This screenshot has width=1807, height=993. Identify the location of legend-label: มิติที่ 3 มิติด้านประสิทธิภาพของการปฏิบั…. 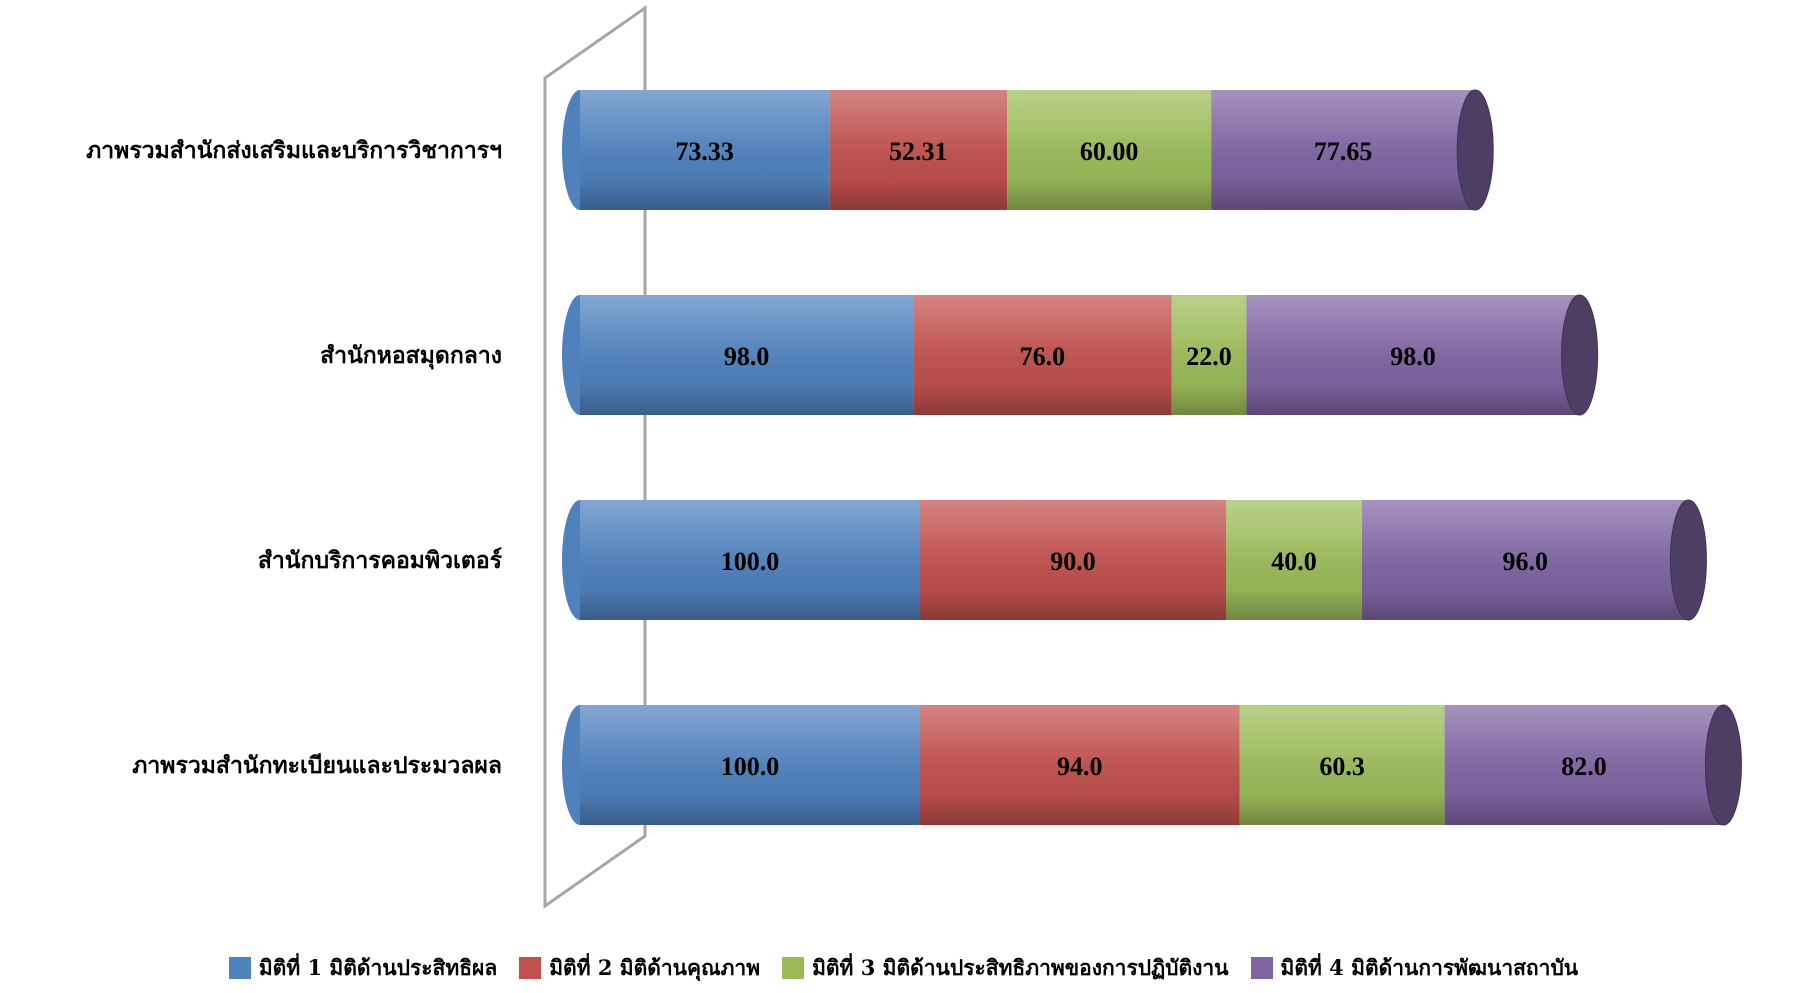
(1020, 967).